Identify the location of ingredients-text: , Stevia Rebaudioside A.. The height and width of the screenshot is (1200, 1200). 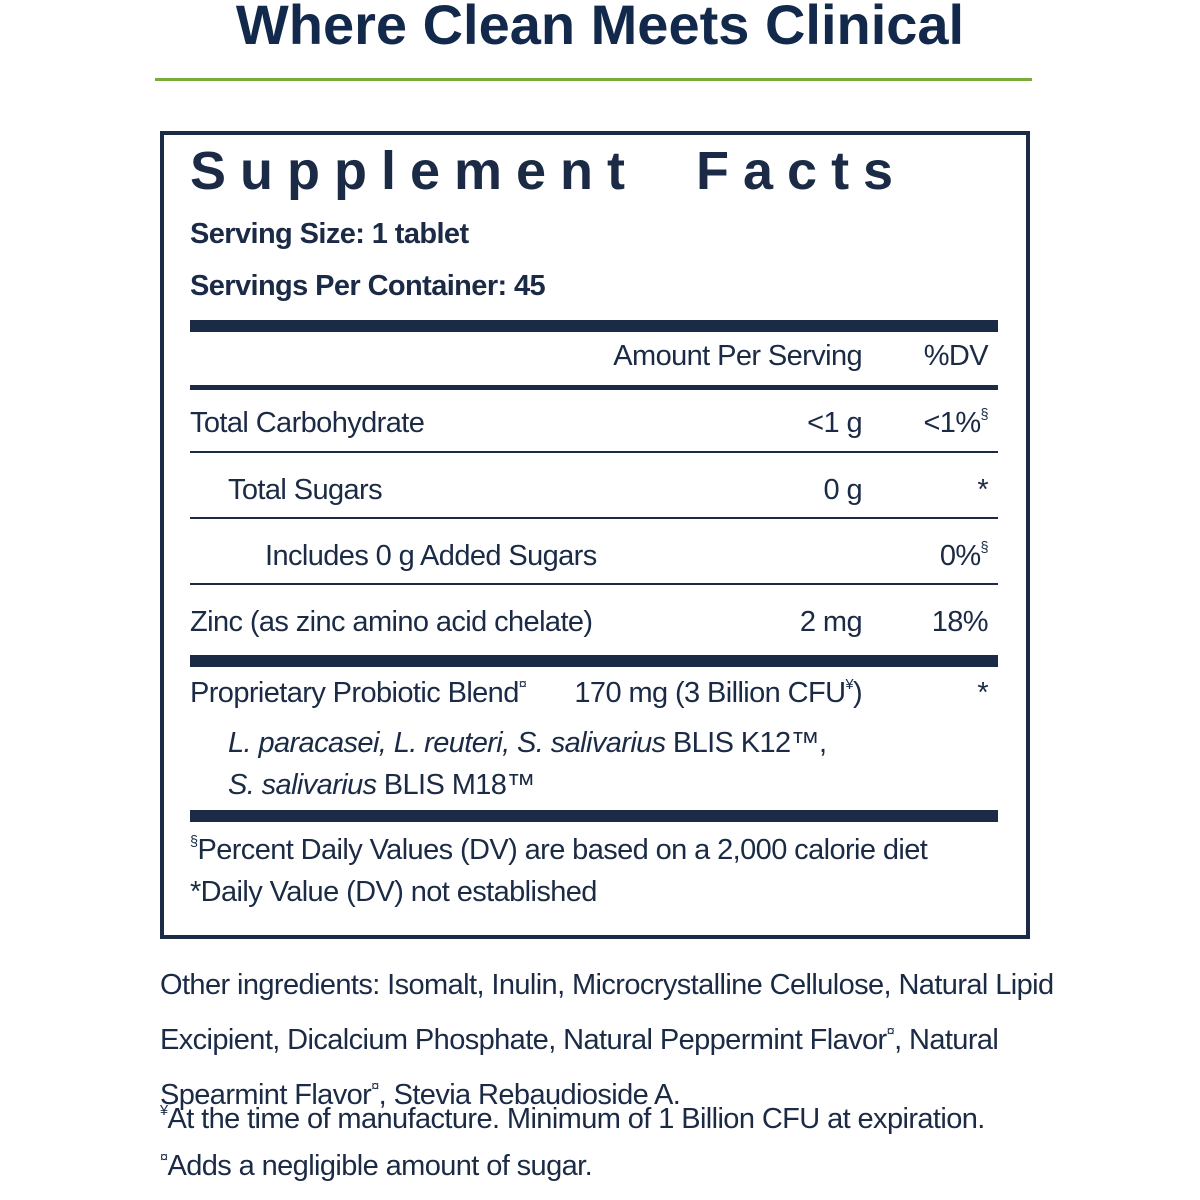
(529, 1095).